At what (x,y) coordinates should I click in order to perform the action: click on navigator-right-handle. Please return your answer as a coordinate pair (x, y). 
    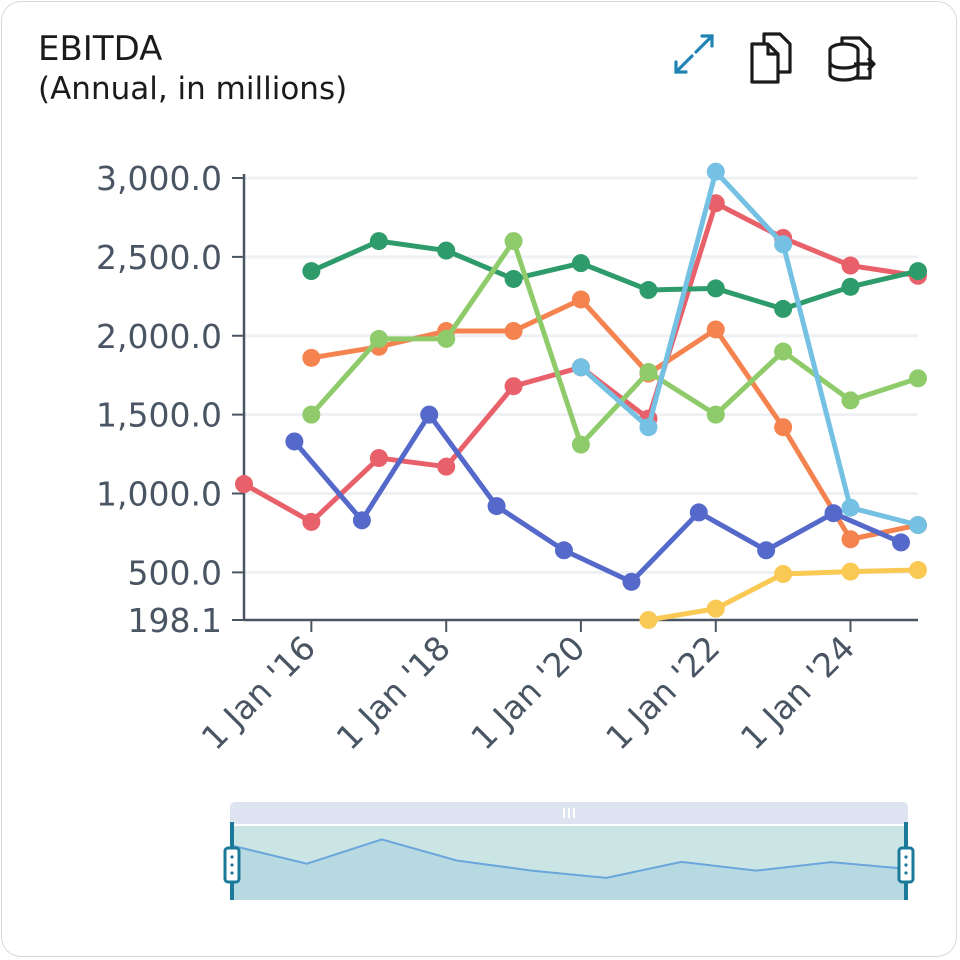
    Looking at the image, I should click on (906, 861).